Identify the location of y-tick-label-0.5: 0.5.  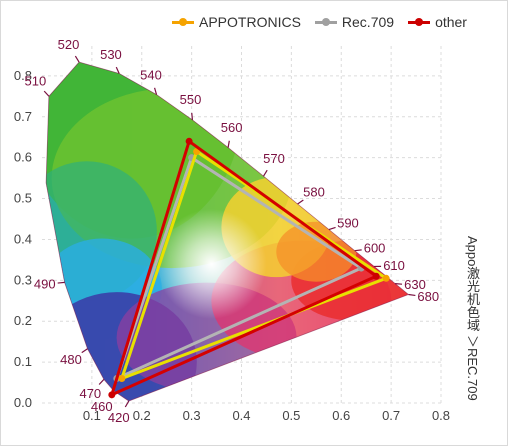
(23, 198).